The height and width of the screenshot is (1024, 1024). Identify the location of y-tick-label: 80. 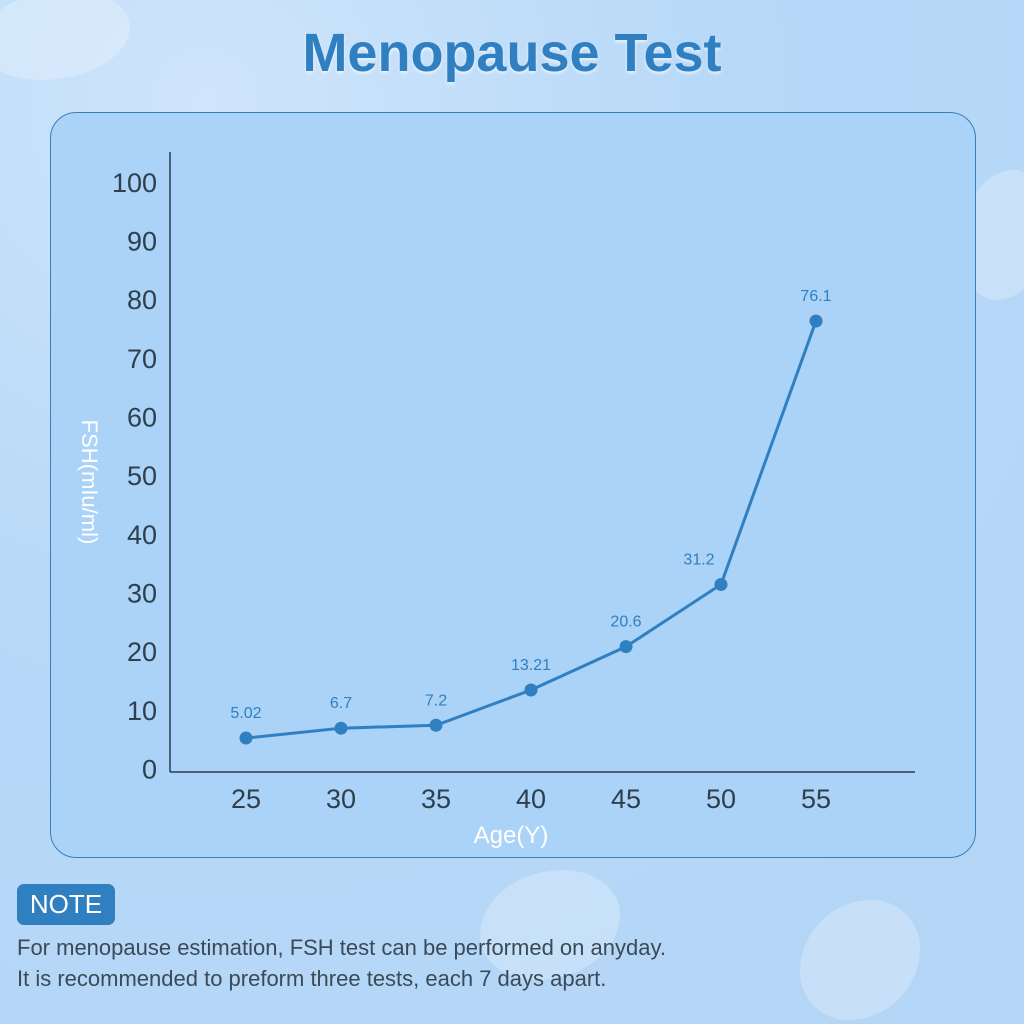
(142, 300).